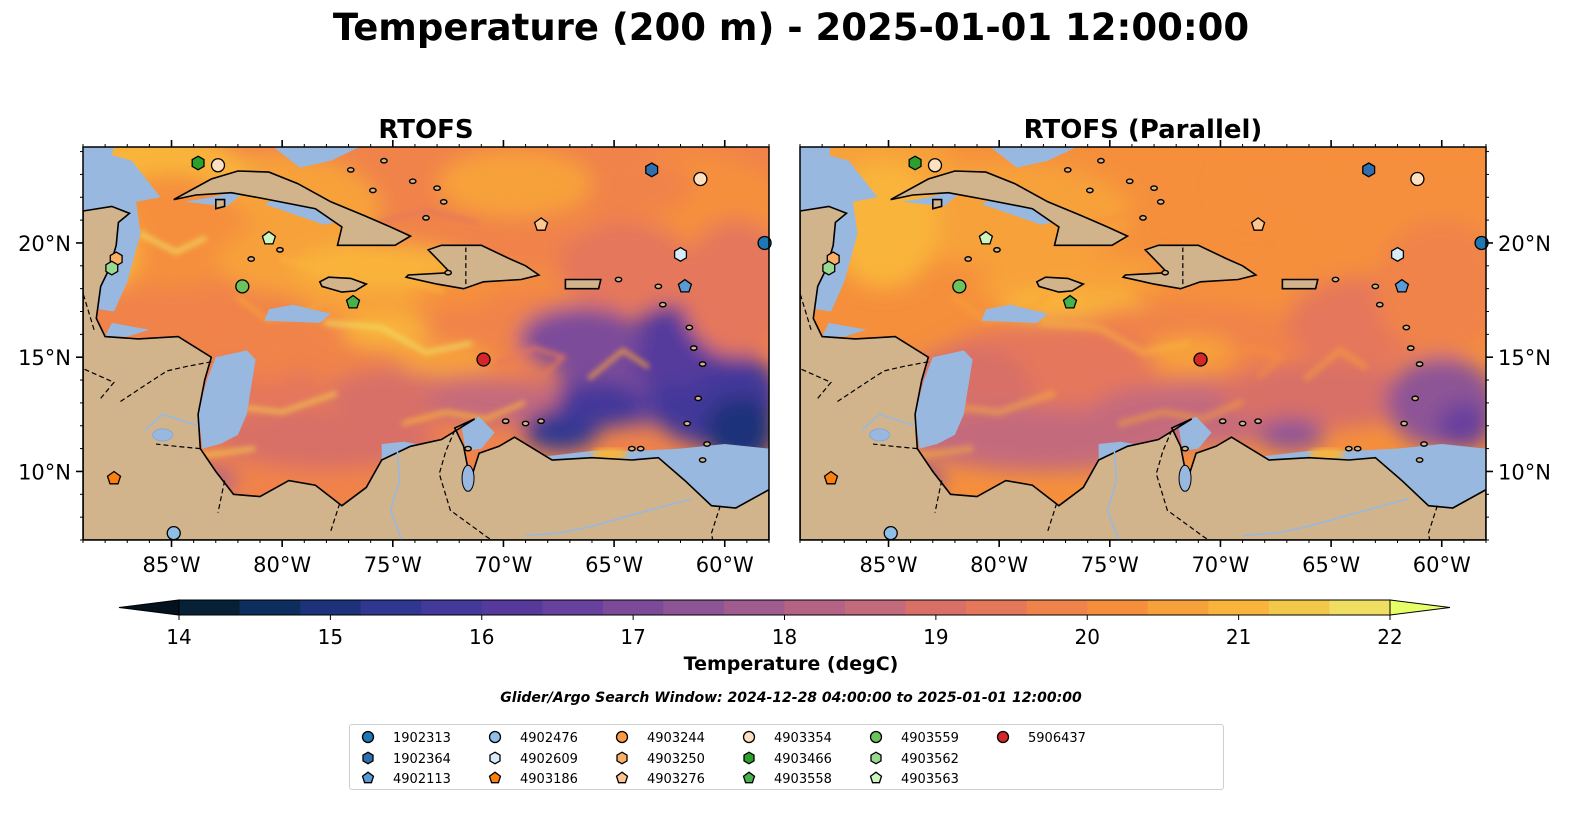 The image size is (1582, 827). Describe the element at coordinates (1041, 738) in the screenshot. I see `legend-entry: 5906437` at that location.